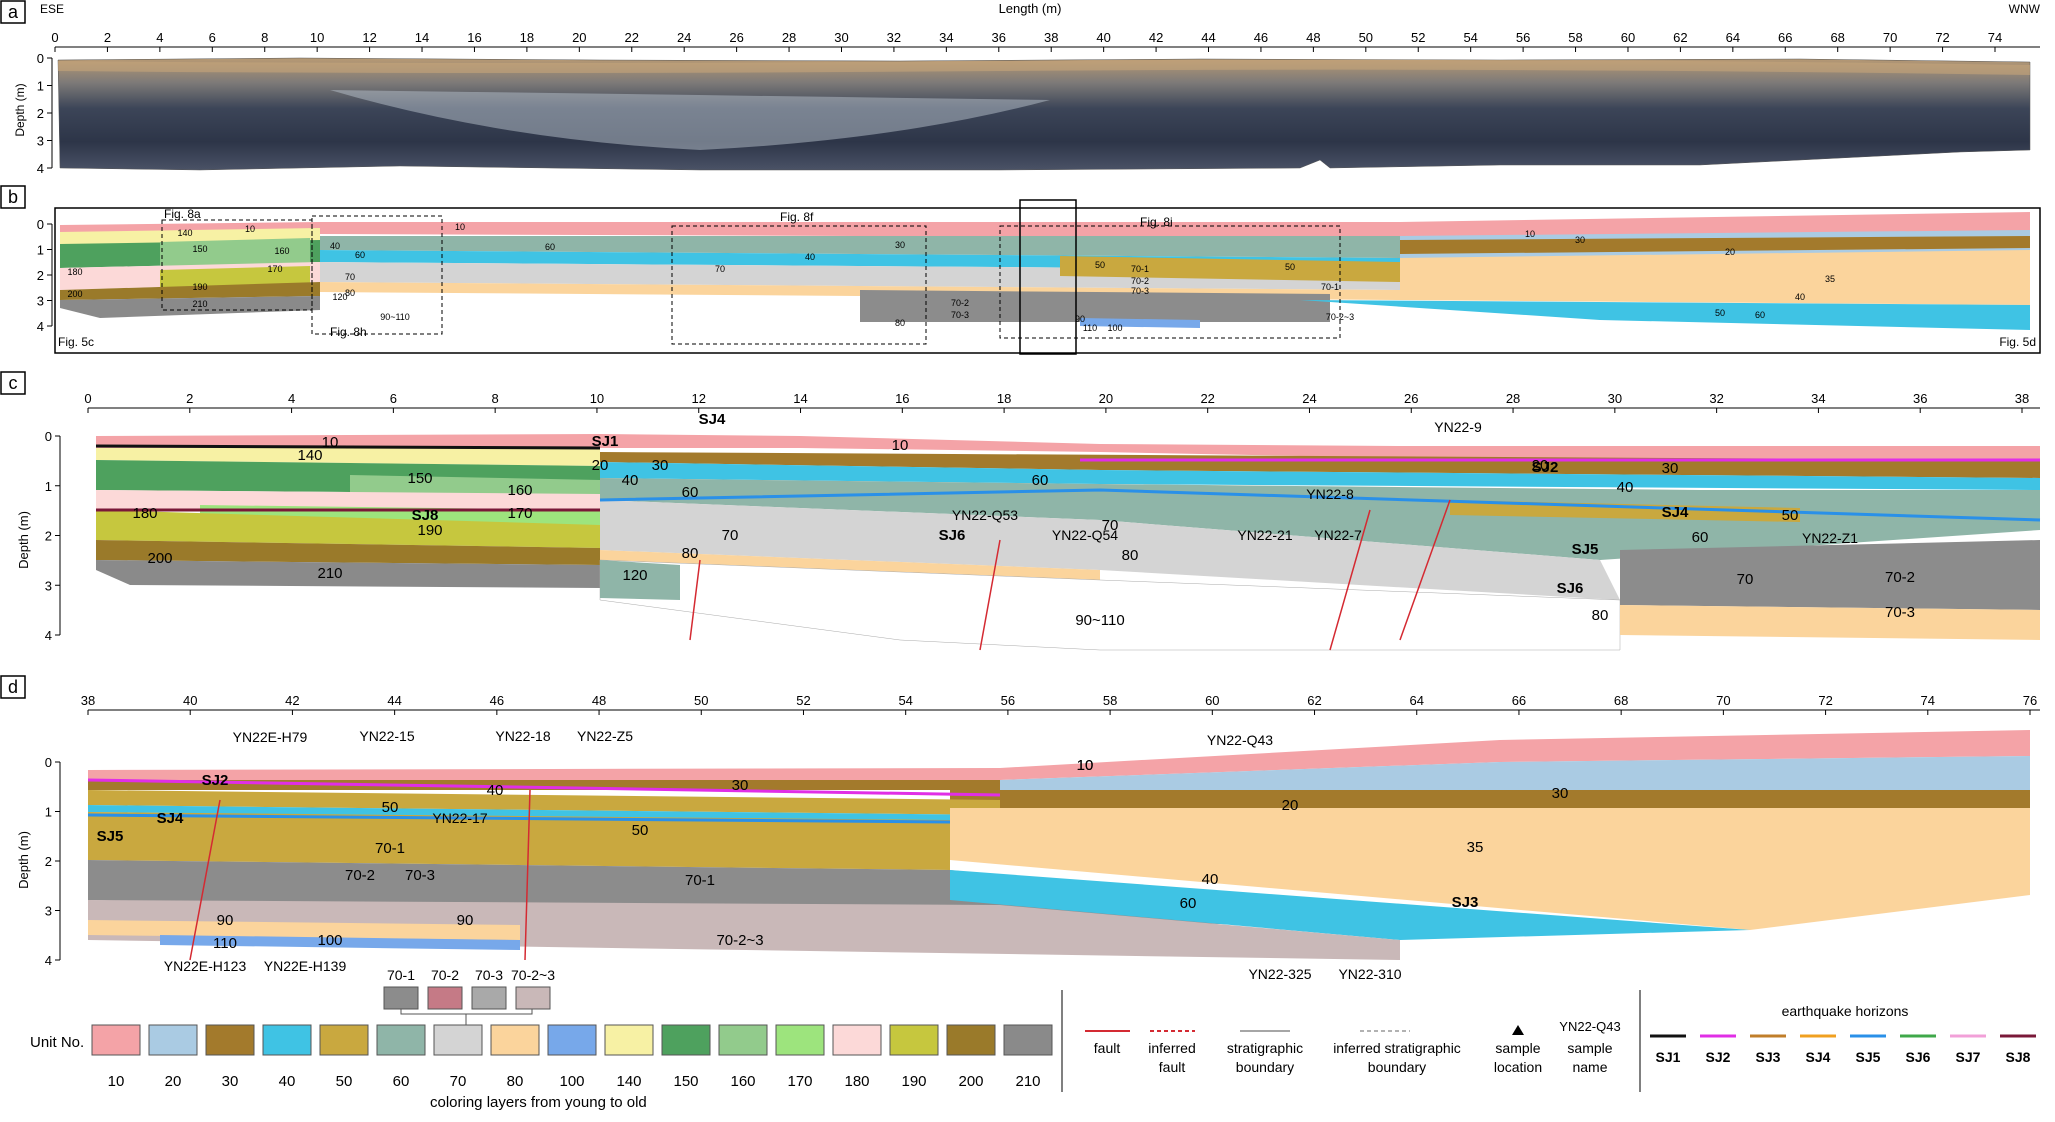  I want to click on c-sample-label: YN22-Z1, so click(1830, 538).